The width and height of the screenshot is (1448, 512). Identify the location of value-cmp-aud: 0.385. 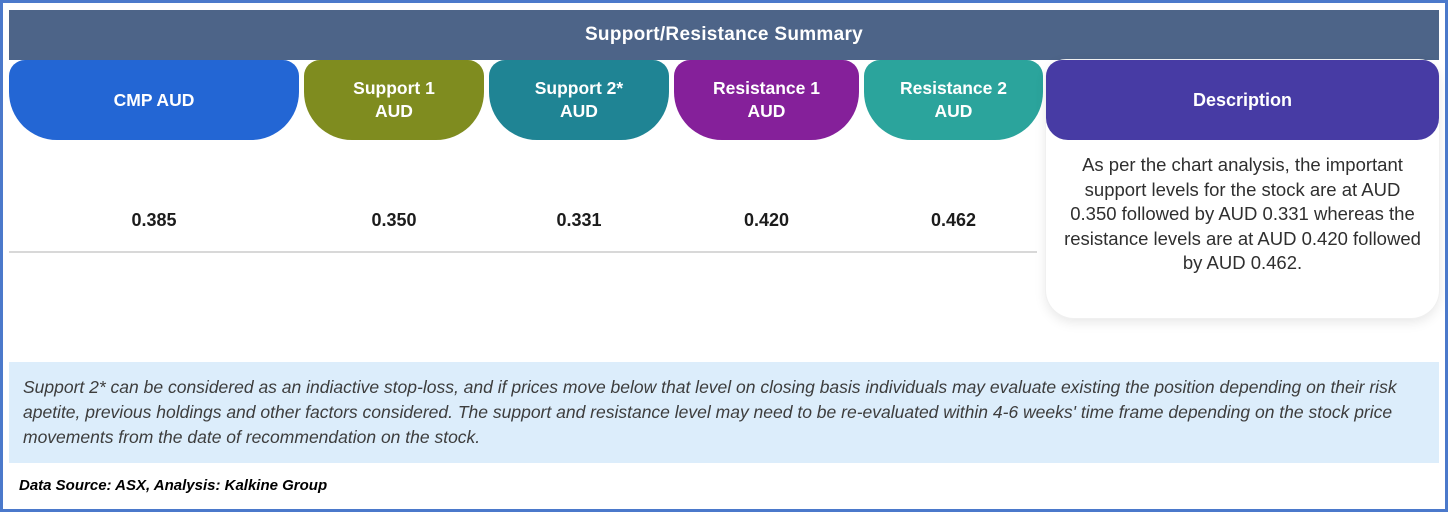
(154, 219).